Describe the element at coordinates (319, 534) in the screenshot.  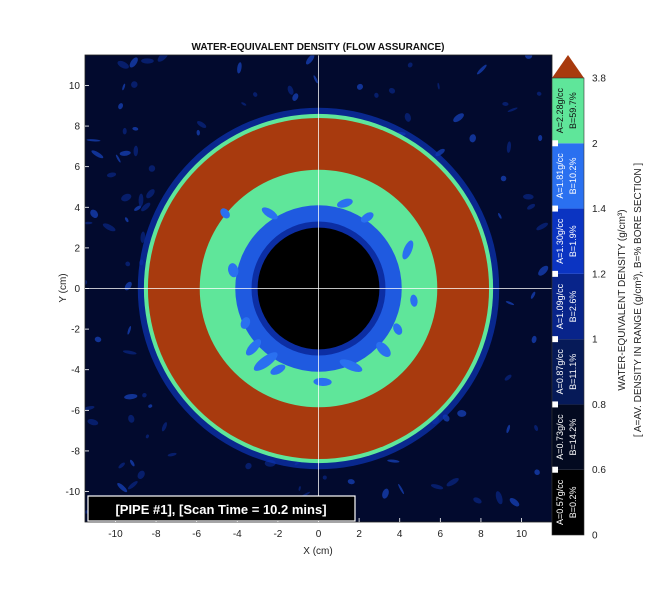
I see `x-tick-label: 0` at that location.